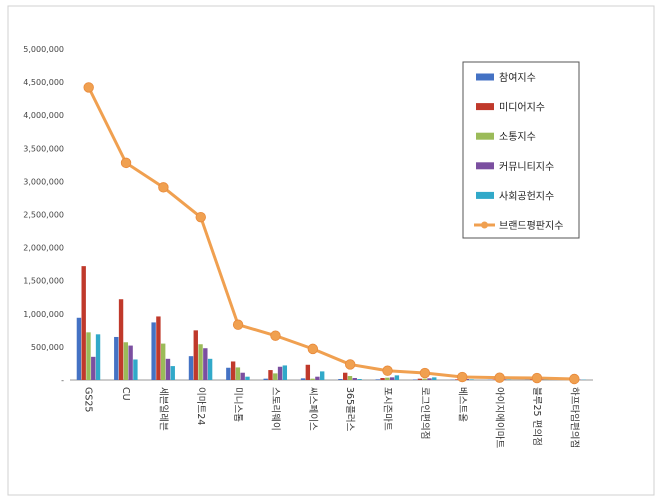  What do you see at coordinates (312, 409) in the screenshot?
I see `x-tick-label: 씨스페이스` at bounding box center [312, 409].